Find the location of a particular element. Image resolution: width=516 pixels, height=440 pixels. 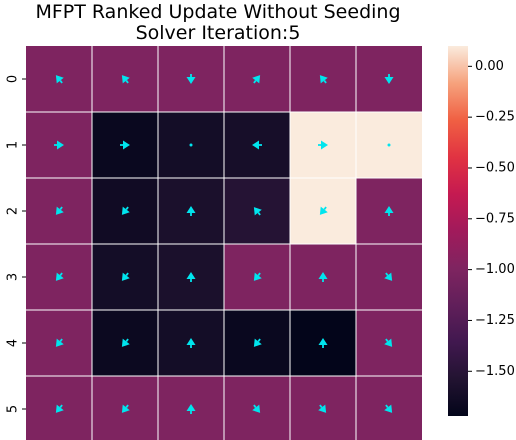

arrow-r4-c3 is located at coordinates (257, 342).